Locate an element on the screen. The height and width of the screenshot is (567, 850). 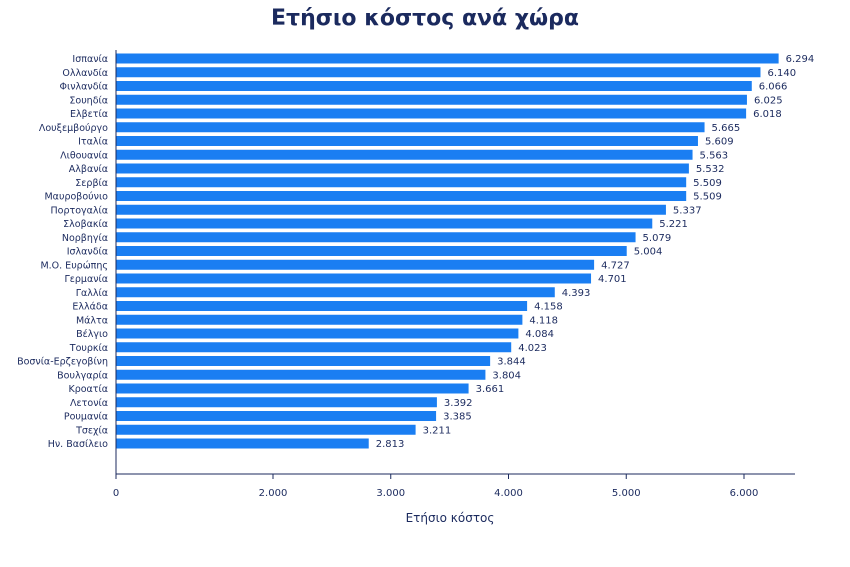
x-tick-label: 2.000 is located at coordinates (273, 493).